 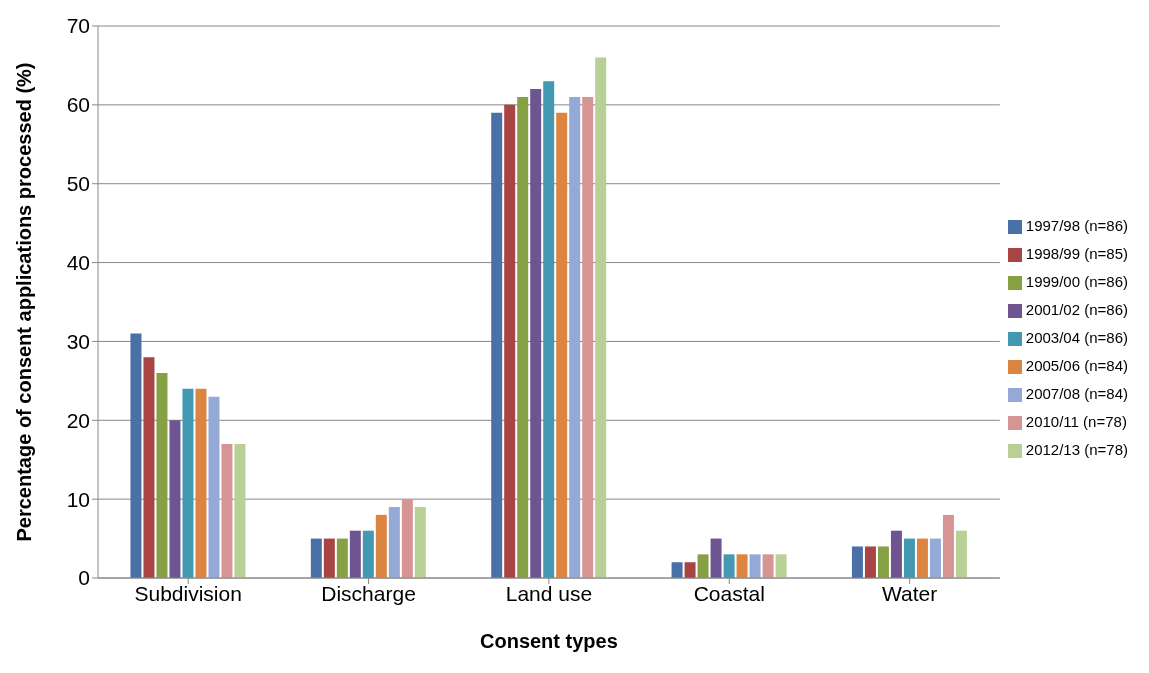 What do you see at coordinates (1076, 225) in the screenshot?
I see `legend-label: 1997/98 (n=86)` at bounding box center [1076, 225].